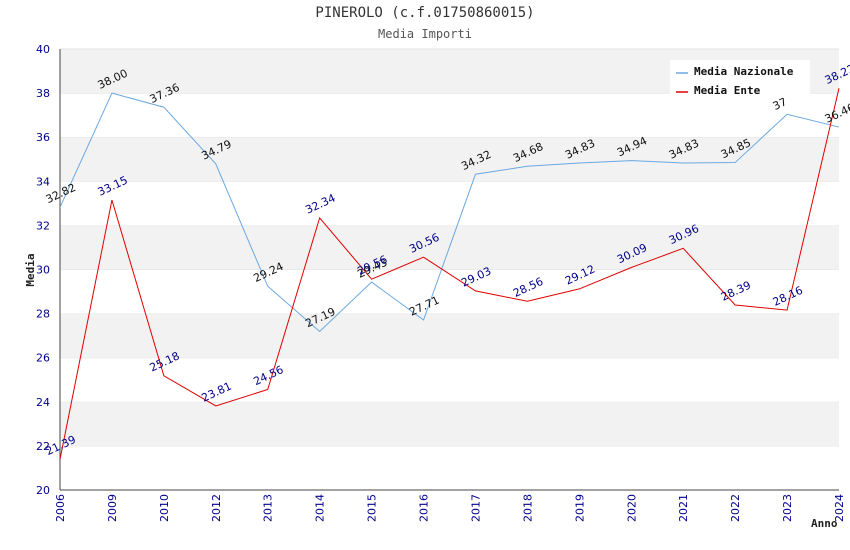  Describe the element at coordinates (43, 314) in the screenshot. I see `y-tick-label: 28` at that location.